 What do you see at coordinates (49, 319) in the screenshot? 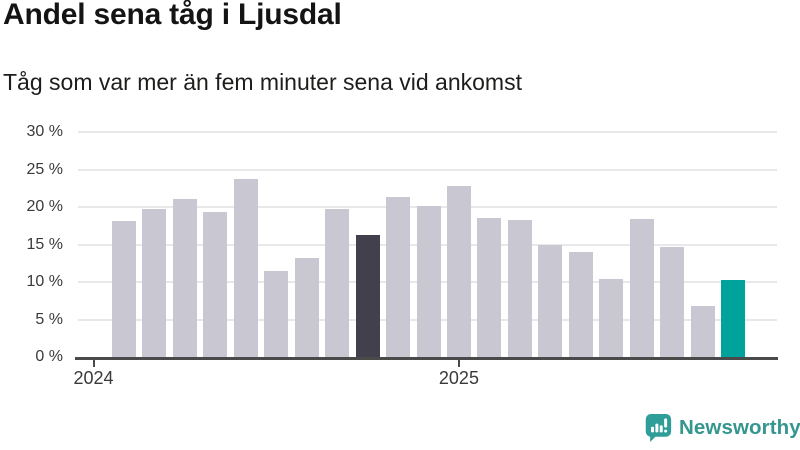
I see `y-axis-label: 5 %` at bounding box center [49, 319].